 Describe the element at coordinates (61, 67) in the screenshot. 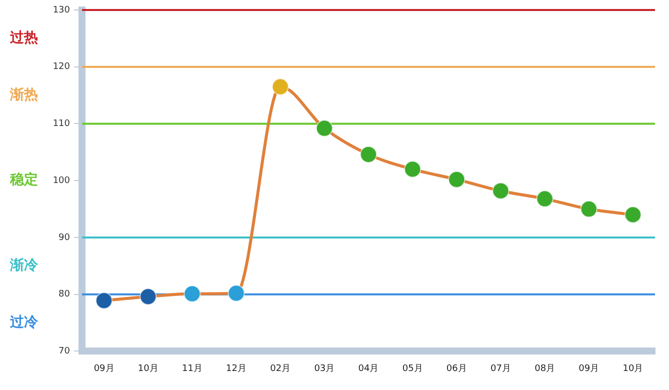

I see `y-tick-label: 120` at that location.